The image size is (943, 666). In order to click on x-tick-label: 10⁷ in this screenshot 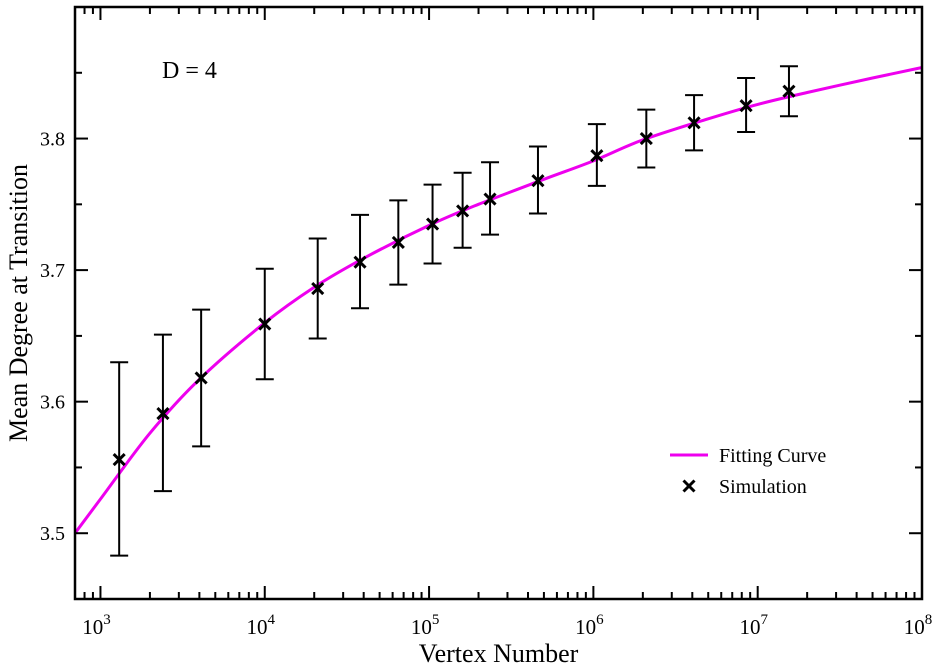, I will do `click(753, 625)`.